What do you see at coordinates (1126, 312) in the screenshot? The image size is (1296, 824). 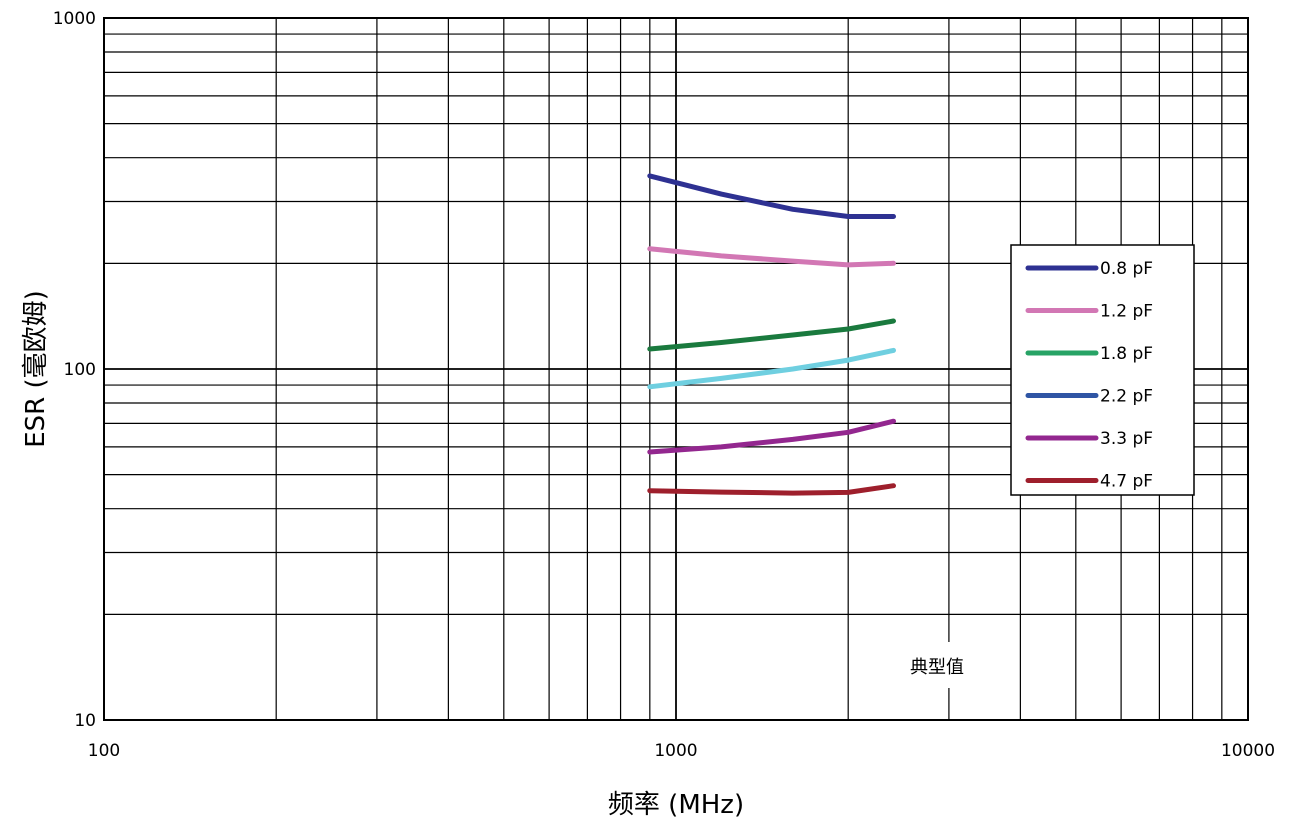 I see `legend-label: 1.2 pF` at bounding box center [1126, 312].